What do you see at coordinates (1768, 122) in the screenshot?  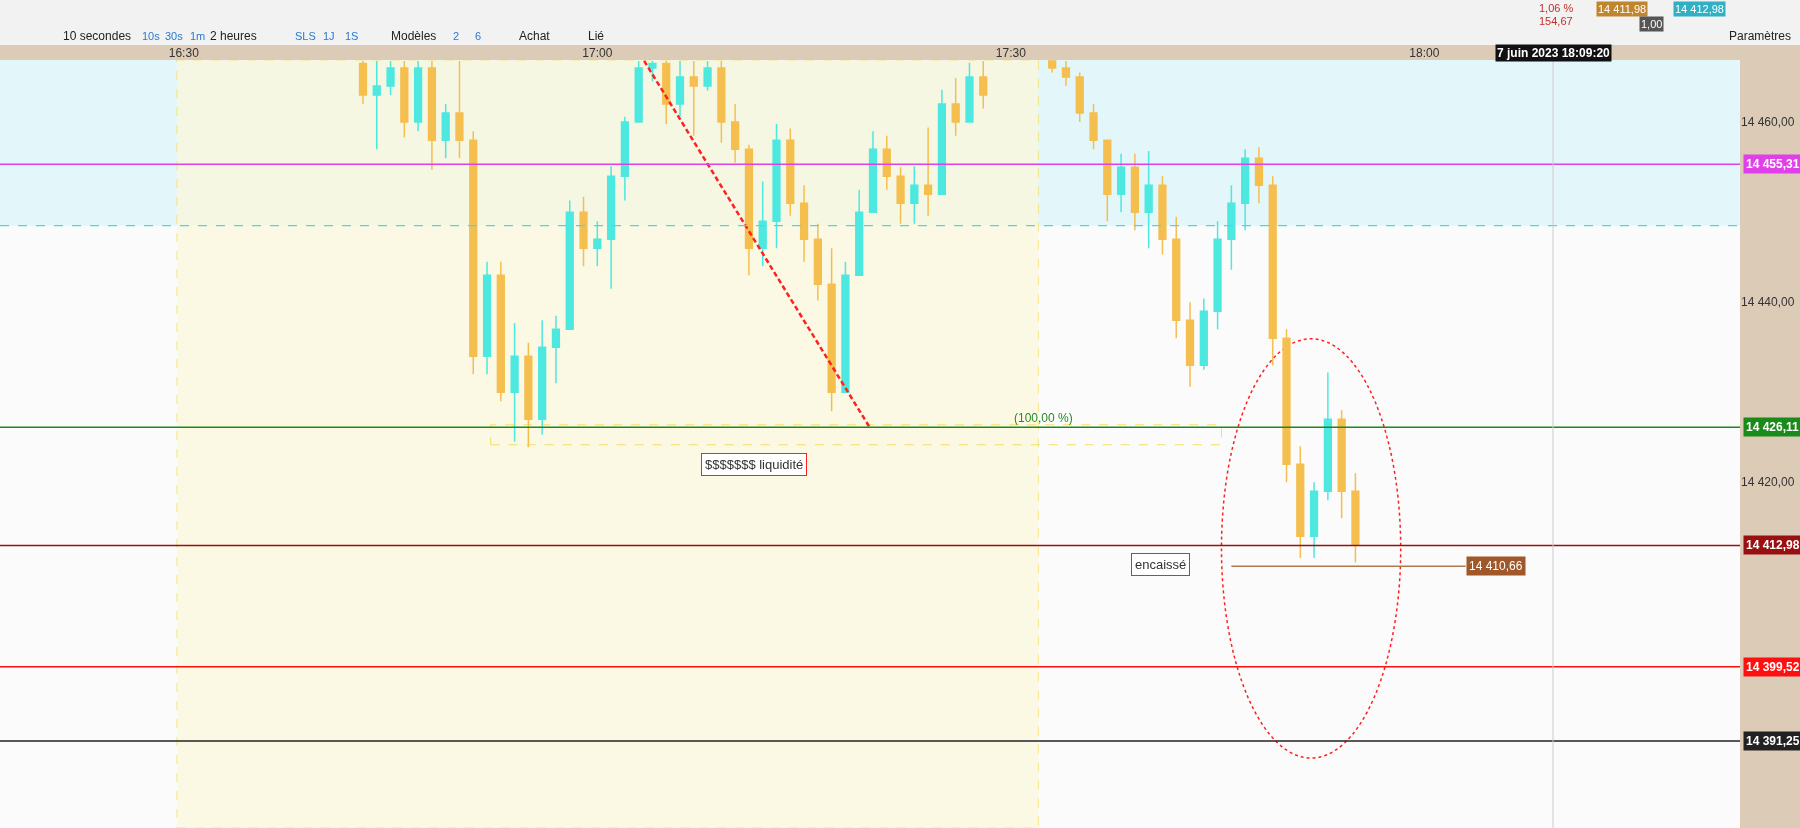 I see `y-tick-label: 14 460,00` at bounding box center [1768, 122].